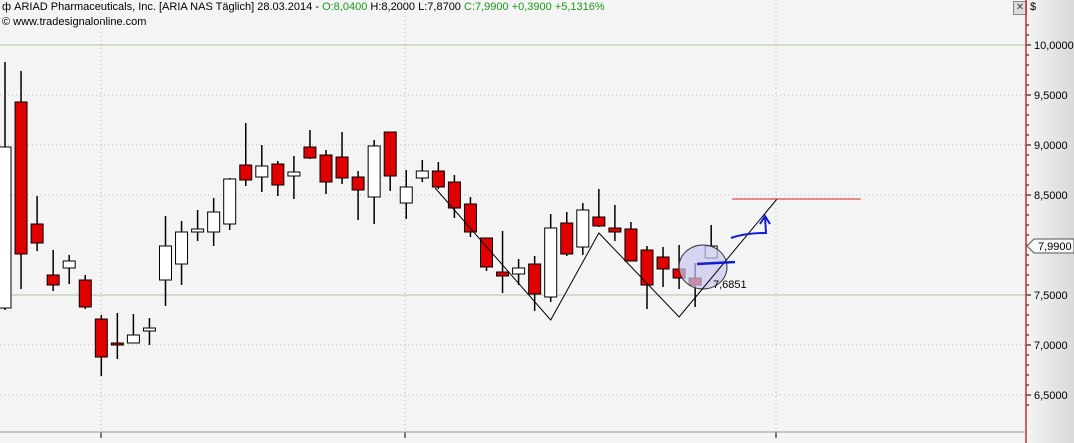  I want to click on y-tick-label: 9,0000, so click(1051, 146).